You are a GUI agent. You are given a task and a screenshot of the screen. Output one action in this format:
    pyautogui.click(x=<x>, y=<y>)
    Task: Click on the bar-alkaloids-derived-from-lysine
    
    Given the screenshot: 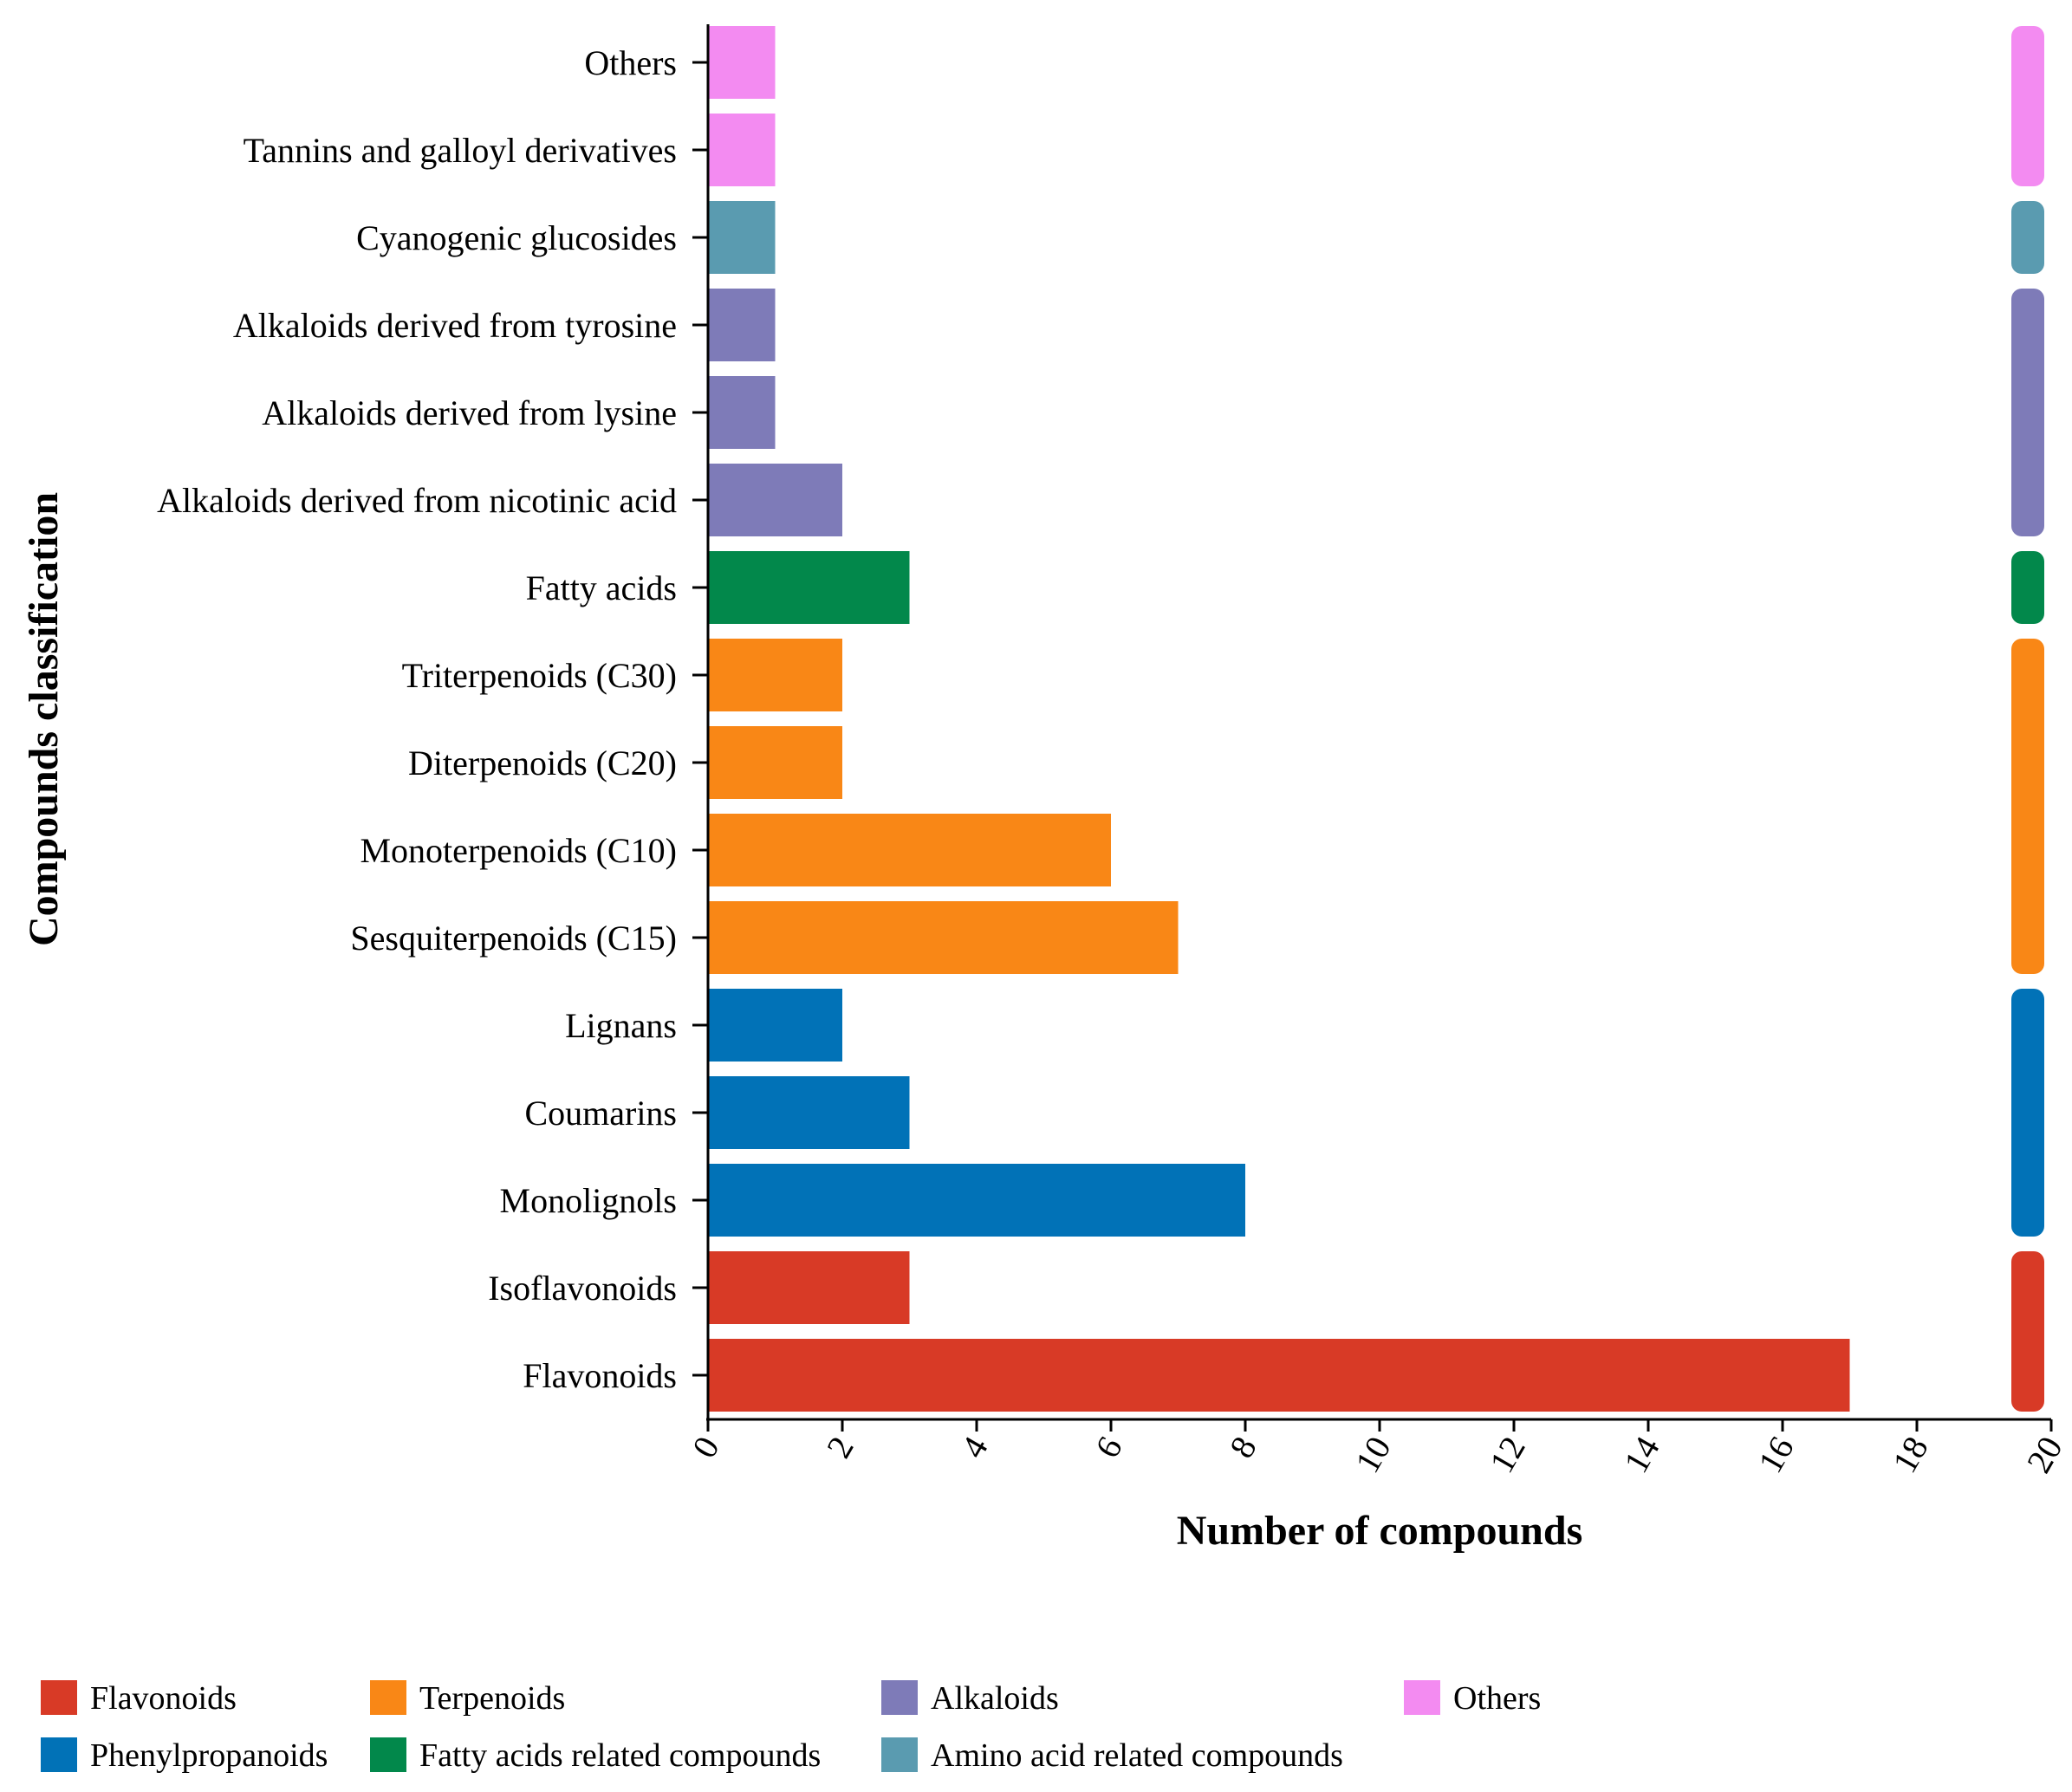 What is the action you would take?
    pyautogui.click(x=742, y=413)
    